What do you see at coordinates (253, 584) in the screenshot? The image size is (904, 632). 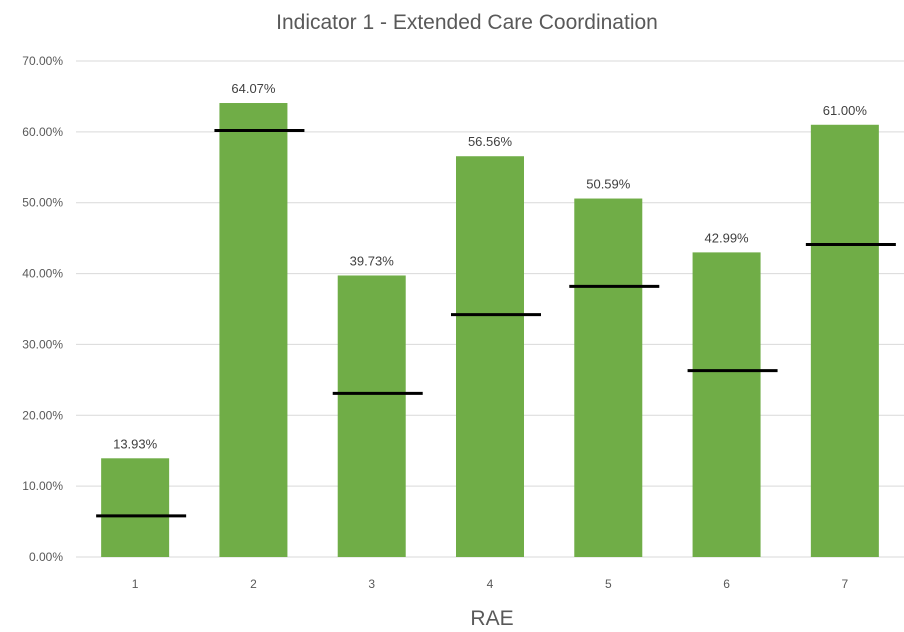 I see `x-tick-label: 2` at bounding box center [253, 584].